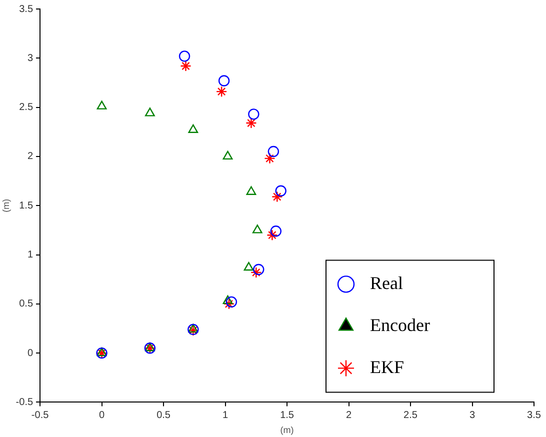  What do you see at coordinates (30, 58) in the screenshot?
I see `y-tick-label: 3` at bounding box center [30, 58].